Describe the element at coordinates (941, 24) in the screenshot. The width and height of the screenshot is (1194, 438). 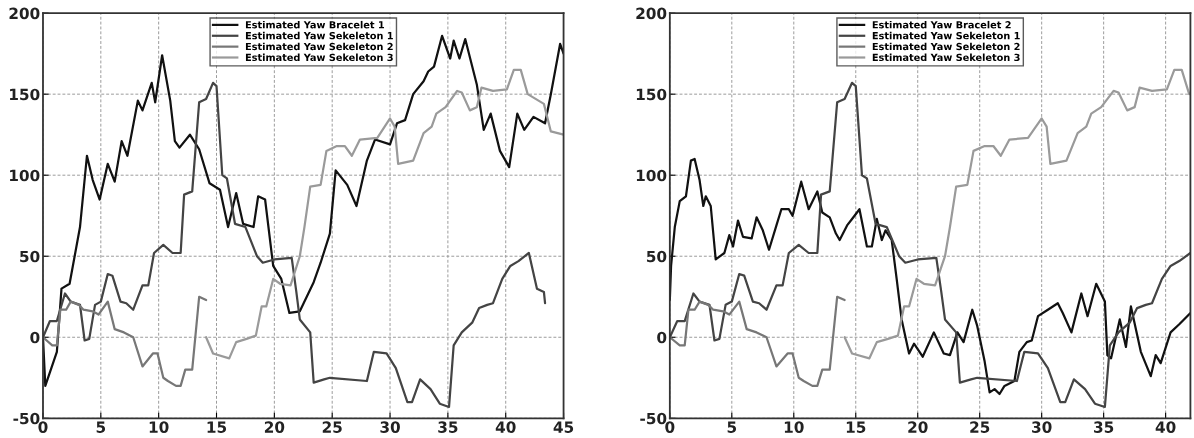
I see `legend-label: Estimated Yaw Bracelet 2` at that location.